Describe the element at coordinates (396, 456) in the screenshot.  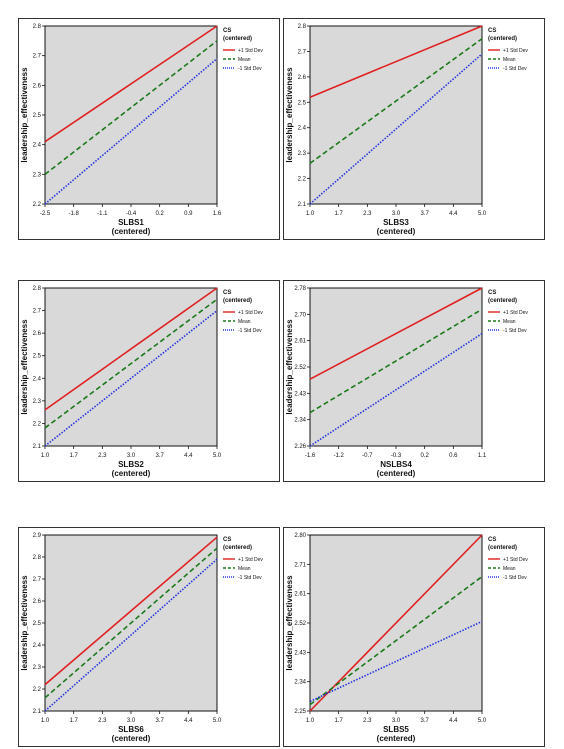
I see `x-tick-label: -0.3` at that location.